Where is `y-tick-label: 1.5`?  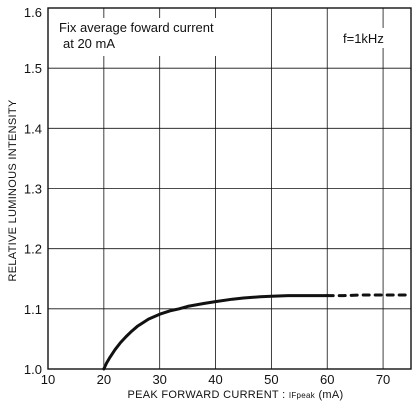
y-tick-label: 1.5 is located at coordinates (33, 68).